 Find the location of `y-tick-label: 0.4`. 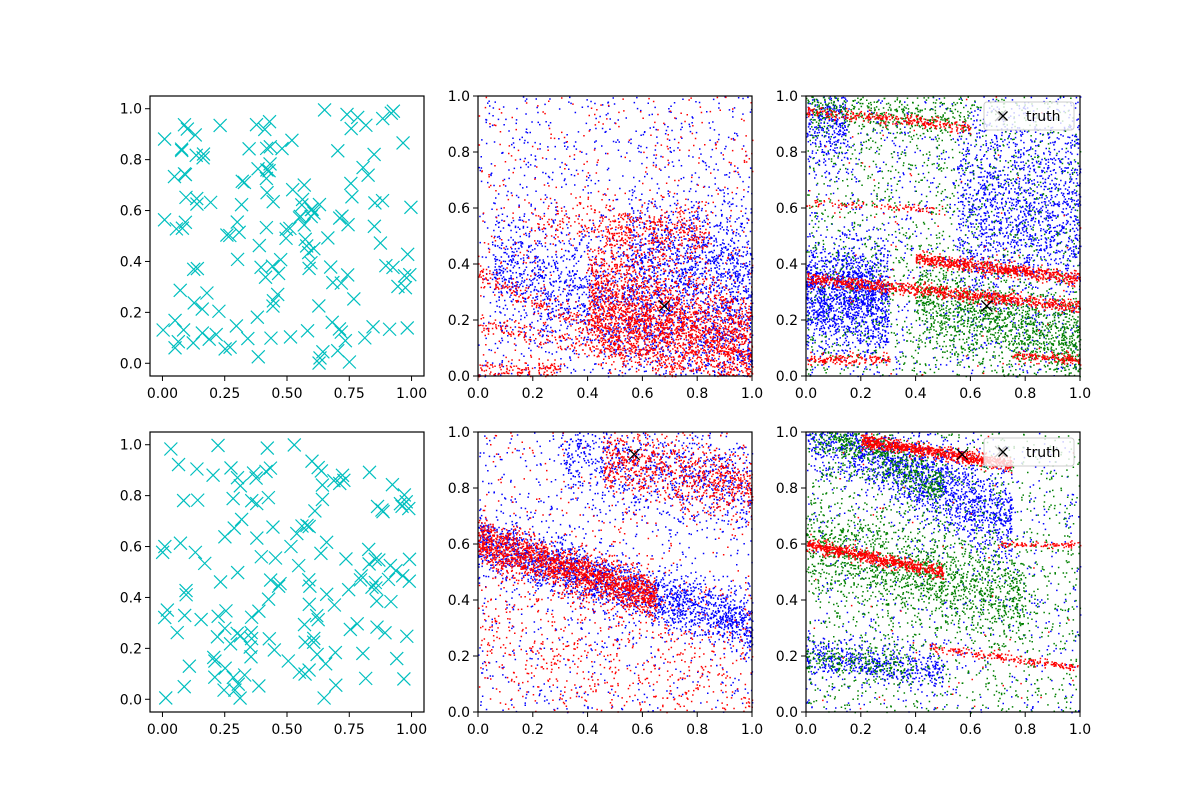

y-tick-label: 0.4 is located at coordinates (459, 265).